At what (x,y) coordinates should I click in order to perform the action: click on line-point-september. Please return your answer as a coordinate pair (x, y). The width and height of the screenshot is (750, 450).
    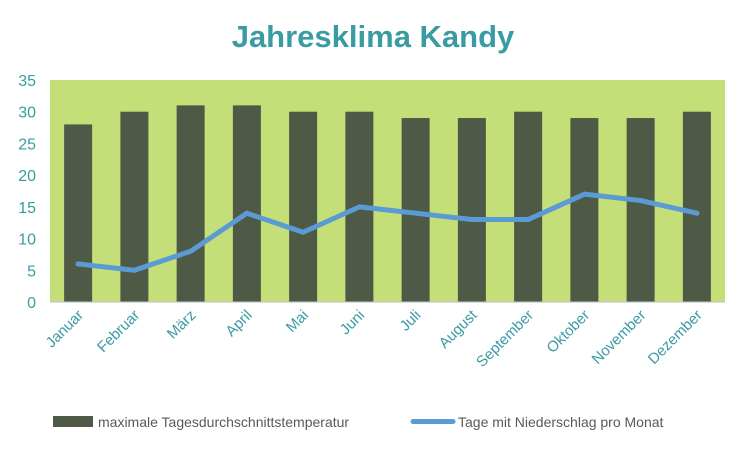
    Looking at the image, I should click on (528, 220).